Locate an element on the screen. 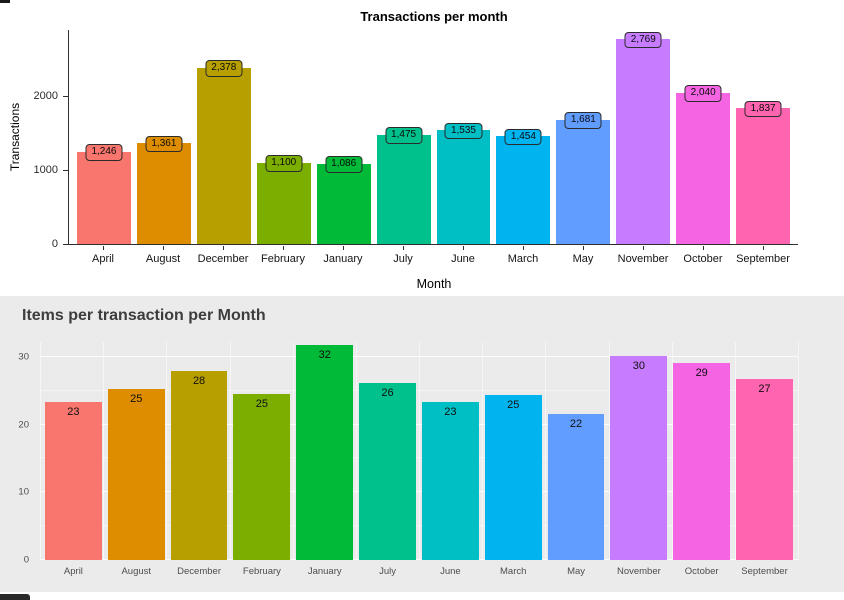 The image size is (844, 600). bar-column-march: 1,454 is located at coordinates (523, 137).